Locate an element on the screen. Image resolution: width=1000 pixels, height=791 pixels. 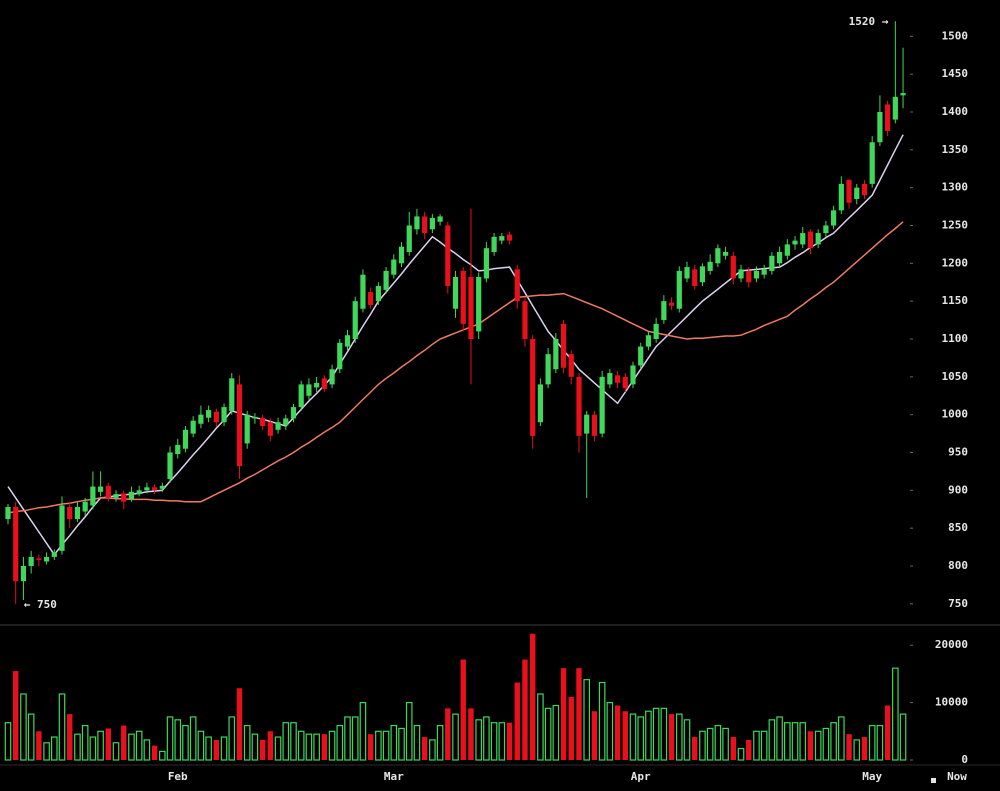
y-tick-label: 850 is located at coordinates (958, 527).